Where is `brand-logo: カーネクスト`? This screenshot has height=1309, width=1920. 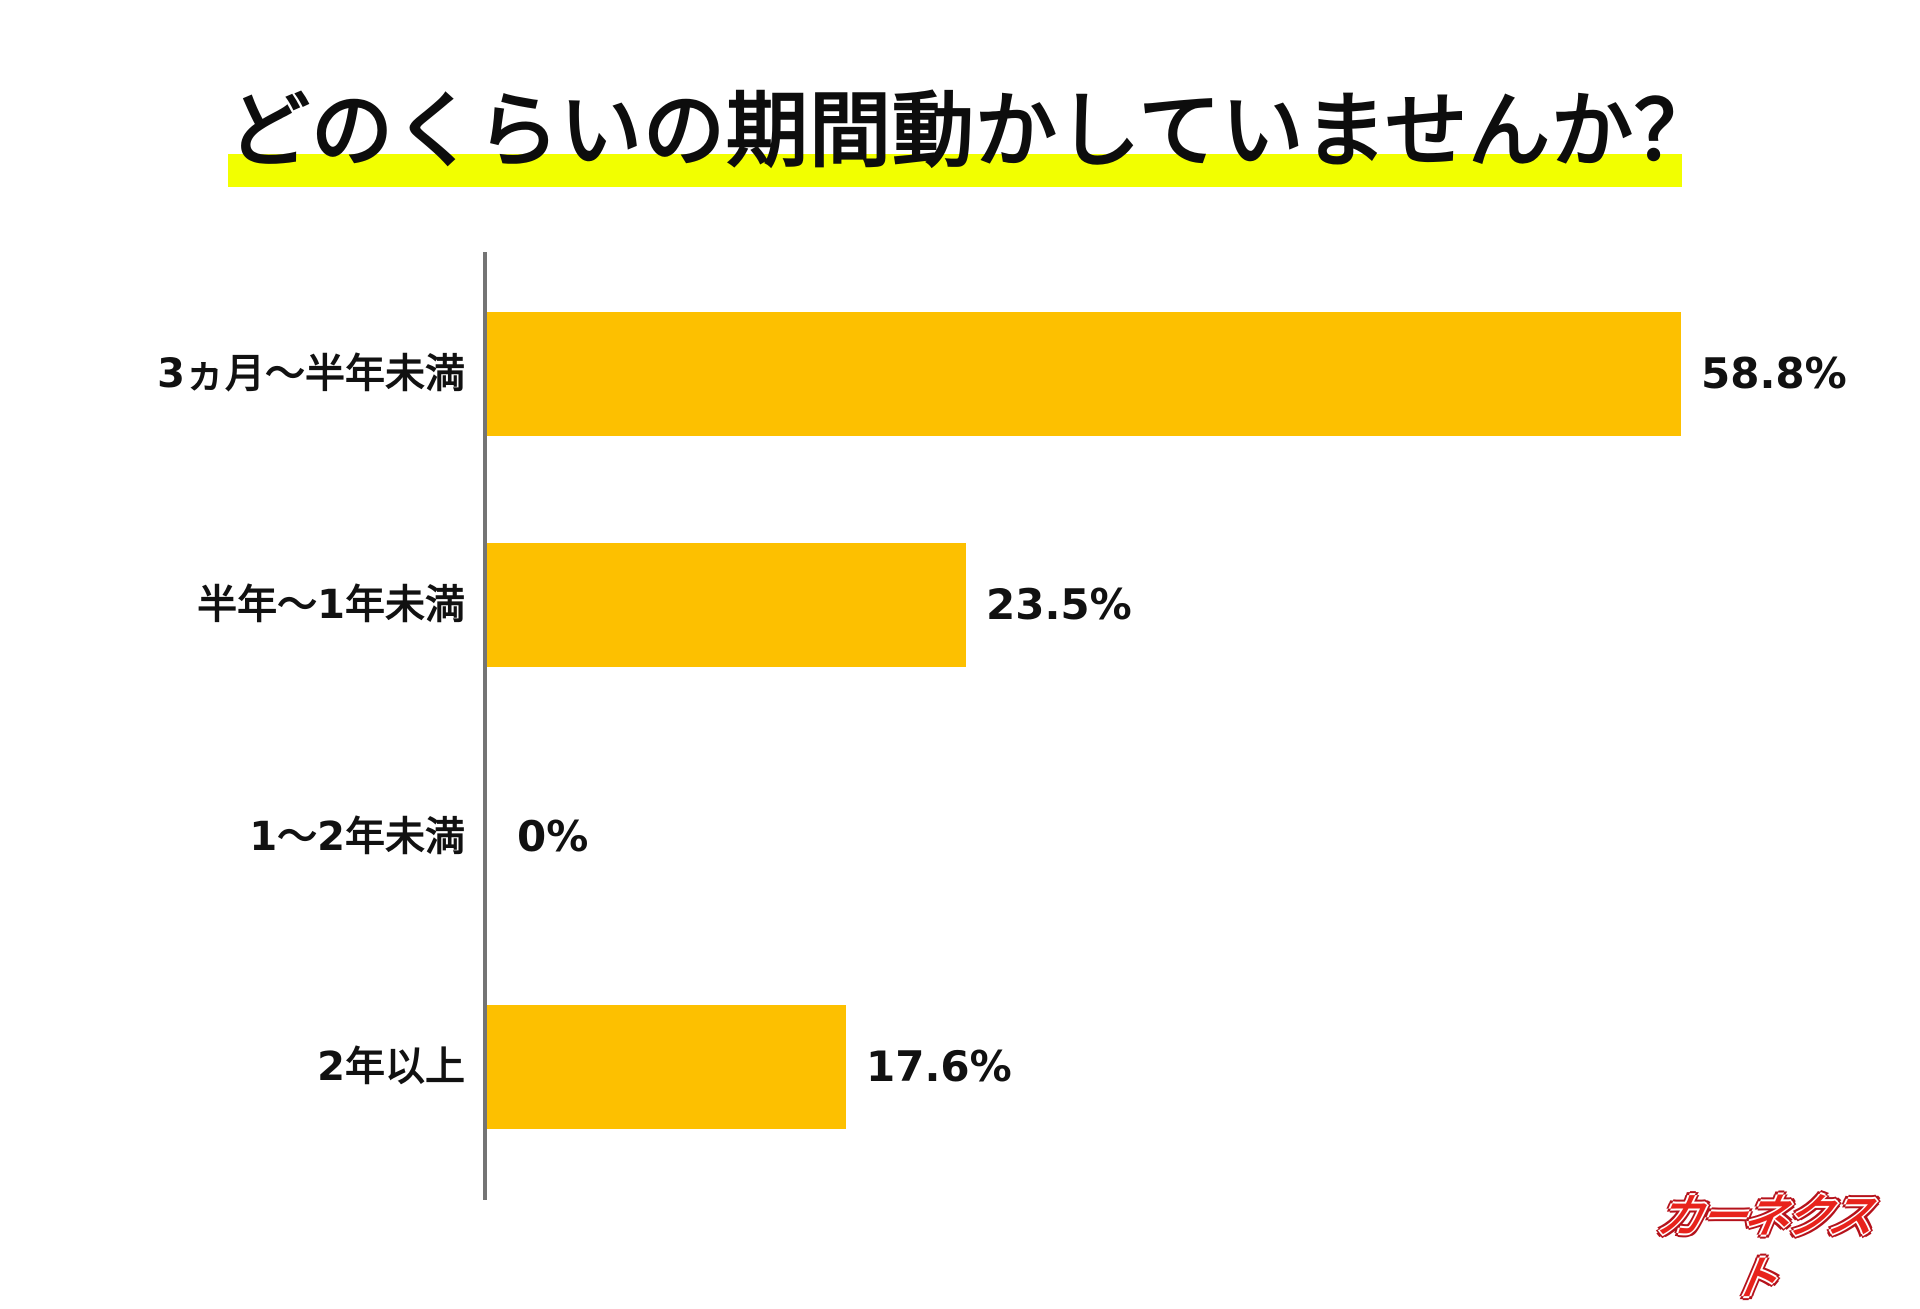 brand-logo: カーネクスト is located at coordinates (1765, 1245).